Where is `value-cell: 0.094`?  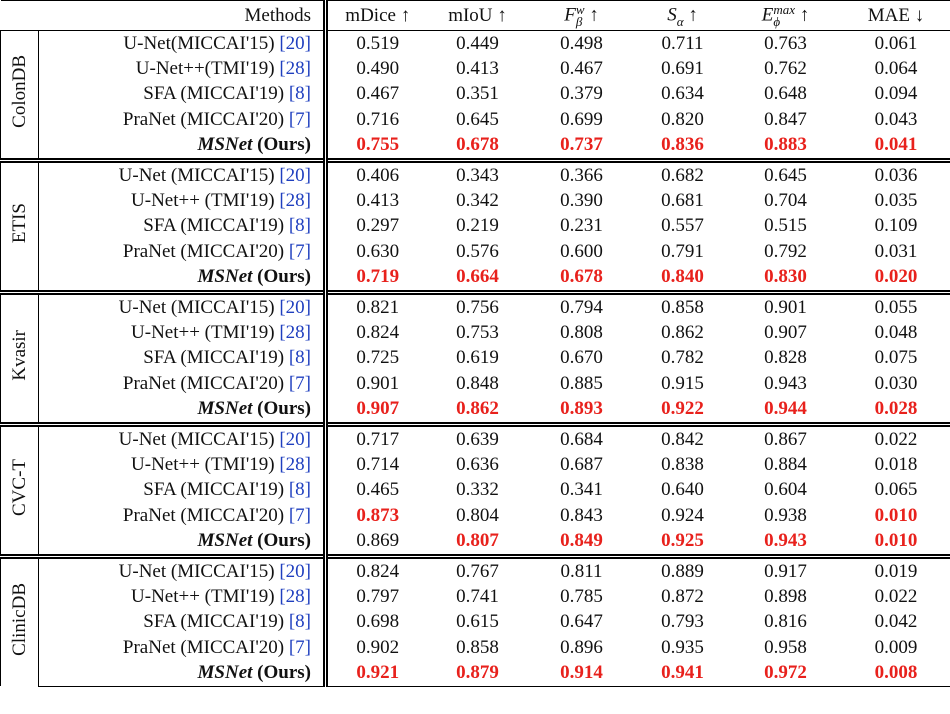
value-cell: 0.094 is located at coordinates (896, 94).